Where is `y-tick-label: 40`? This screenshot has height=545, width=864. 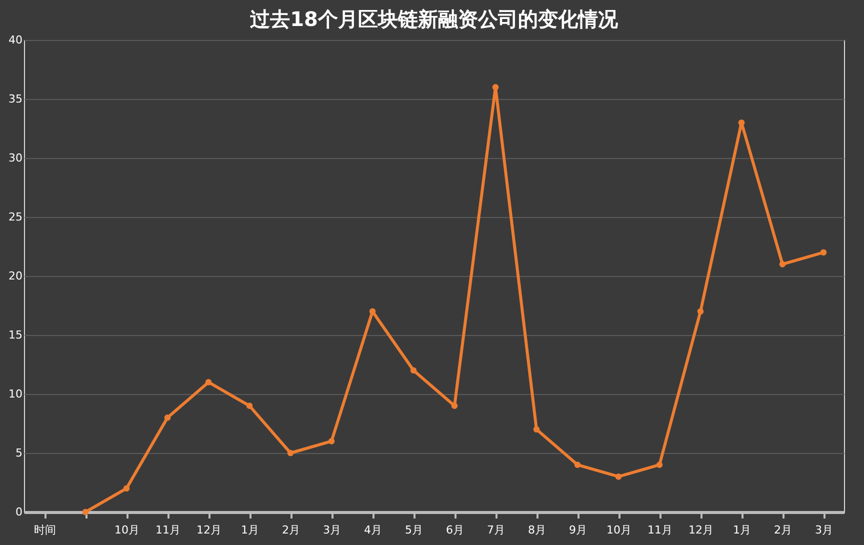
y-tick-label: 40 is located at coordinates (15, 40).